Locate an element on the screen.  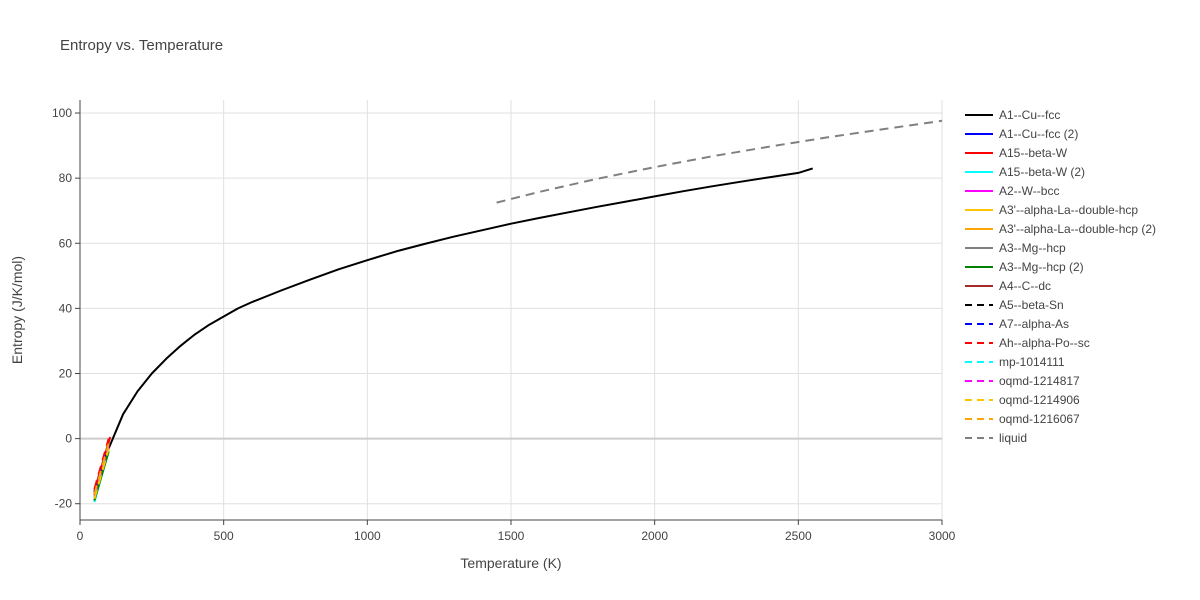
y-tick-label: 60 is located at coordinates (66, 243).